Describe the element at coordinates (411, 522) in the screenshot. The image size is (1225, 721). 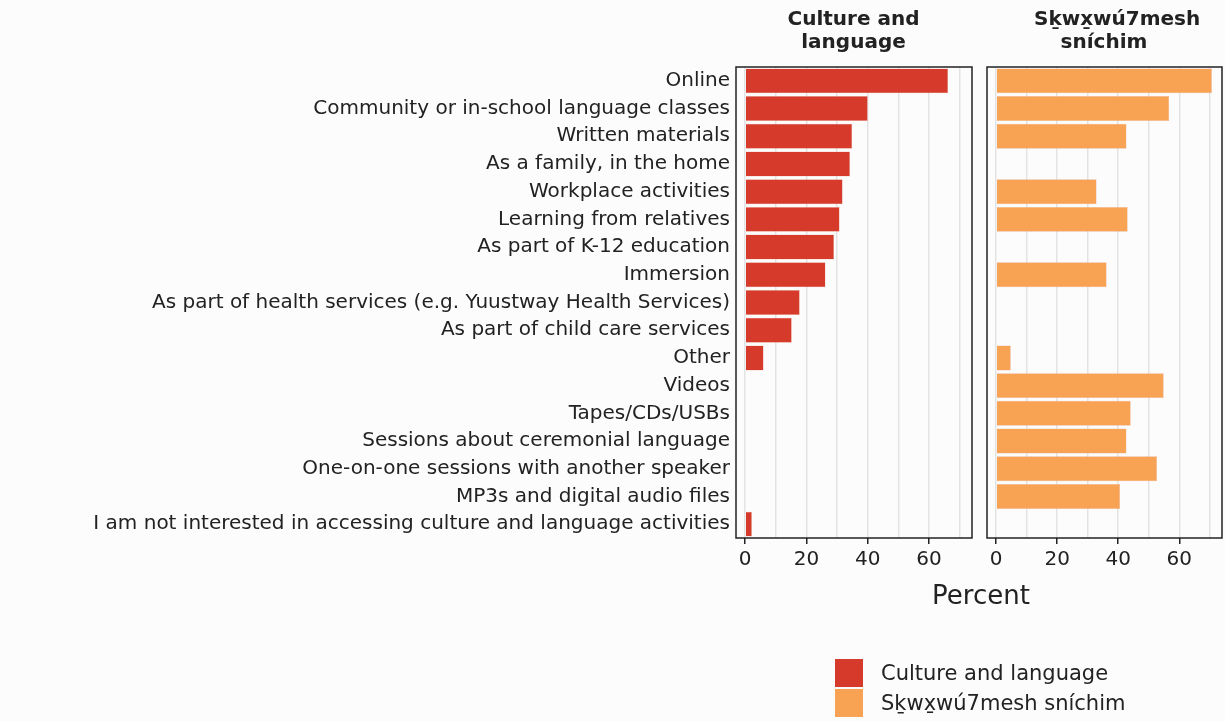
I see `y-tick-label: I am not interested in accessing culture and language activities` at that location.